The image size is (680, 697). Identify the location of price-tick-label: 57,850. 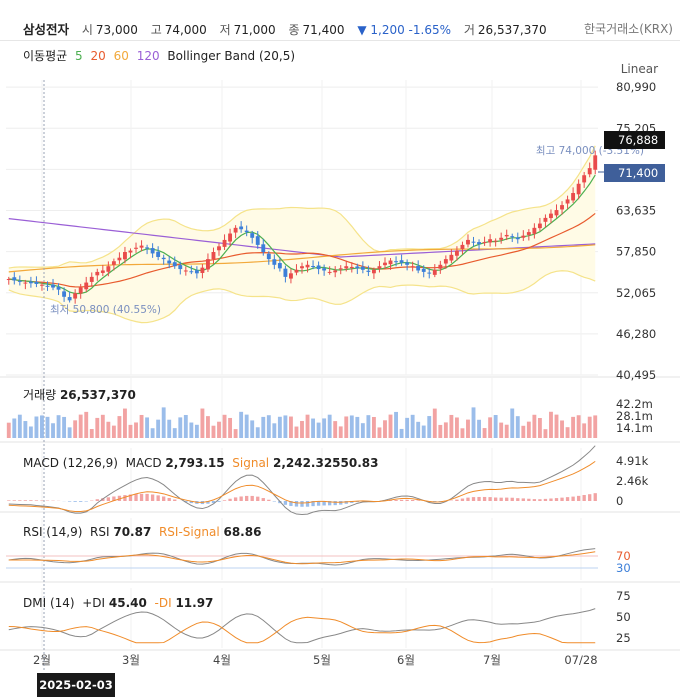
(636, 252).